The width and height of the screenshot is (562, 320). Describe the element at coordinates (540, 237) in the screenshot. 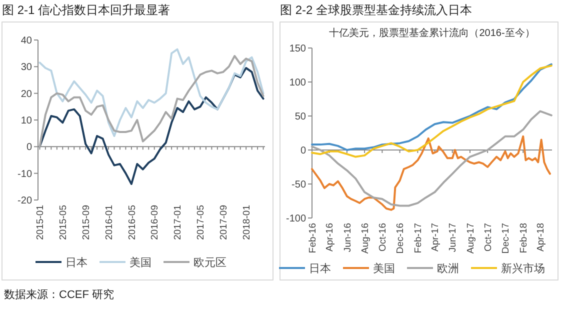

I see `x-tick-label: Apr-18` at that location.